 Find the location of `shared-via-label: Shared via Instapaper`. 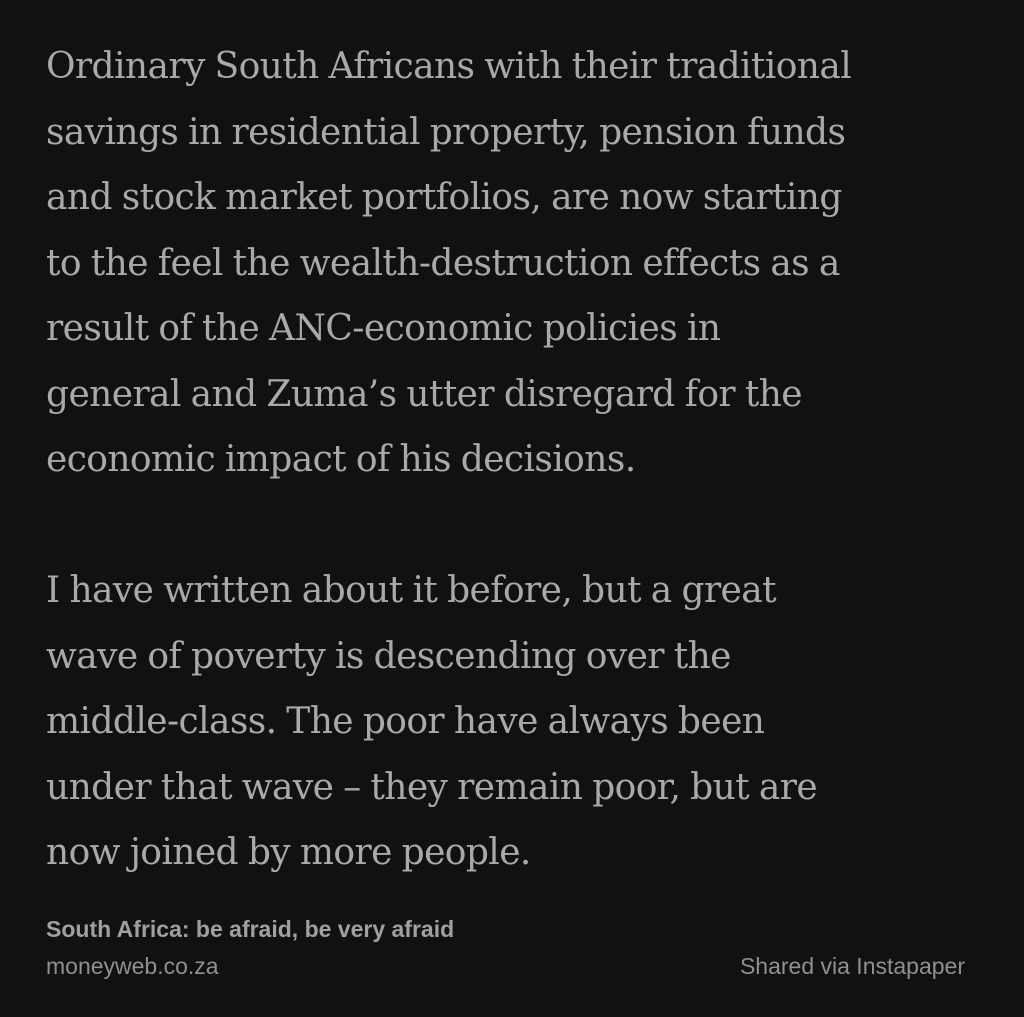

shared-via-label: Shared via Instapaper is located at coordinates (852, 966).